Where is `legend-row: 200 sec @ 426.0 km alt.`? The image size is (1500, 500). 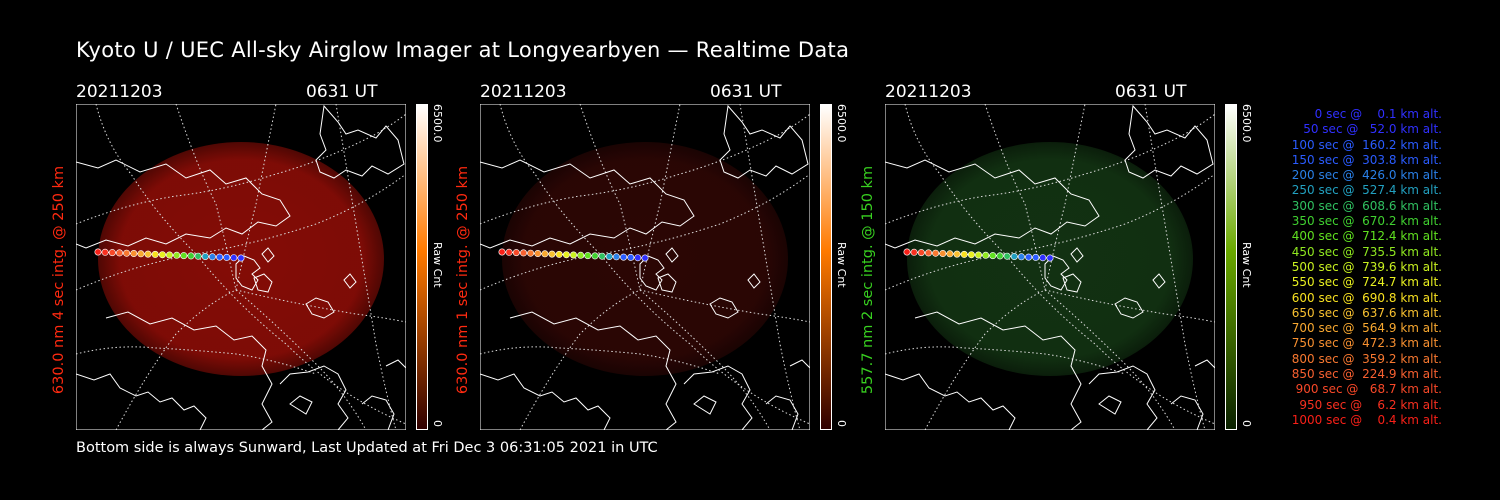
legend-row: 200 sec @ 426.0 km alt. is located at coordinates (1364, 175).